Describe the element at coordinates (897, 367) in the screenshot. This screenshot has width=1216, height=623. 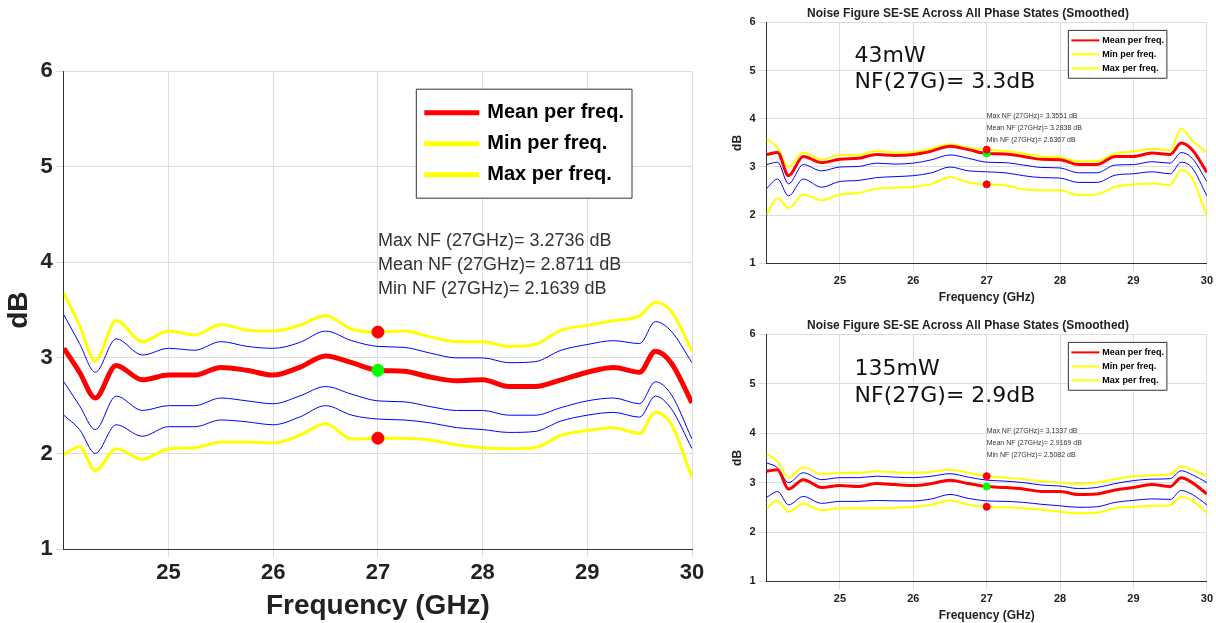
I see `annotation: 135mW` at that location.